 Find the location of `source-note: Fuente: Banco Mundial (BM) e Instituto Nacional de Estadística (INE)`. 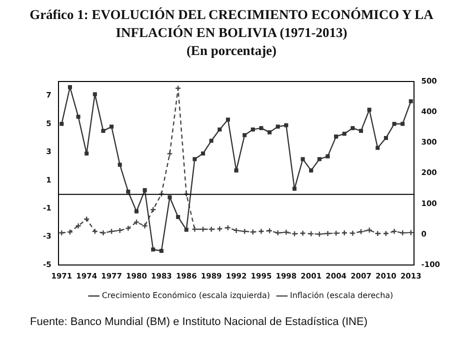

source-note: Fuente: Banco Mundial (BM) e Instituto Nacional de Estadística (INE) is located at coordinates (199, 322).